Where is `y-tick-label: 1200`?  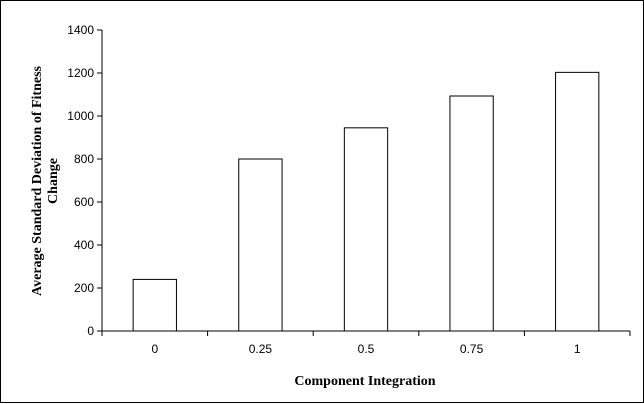
y-tick-label: 1200 is located at coordinates (80, 73).